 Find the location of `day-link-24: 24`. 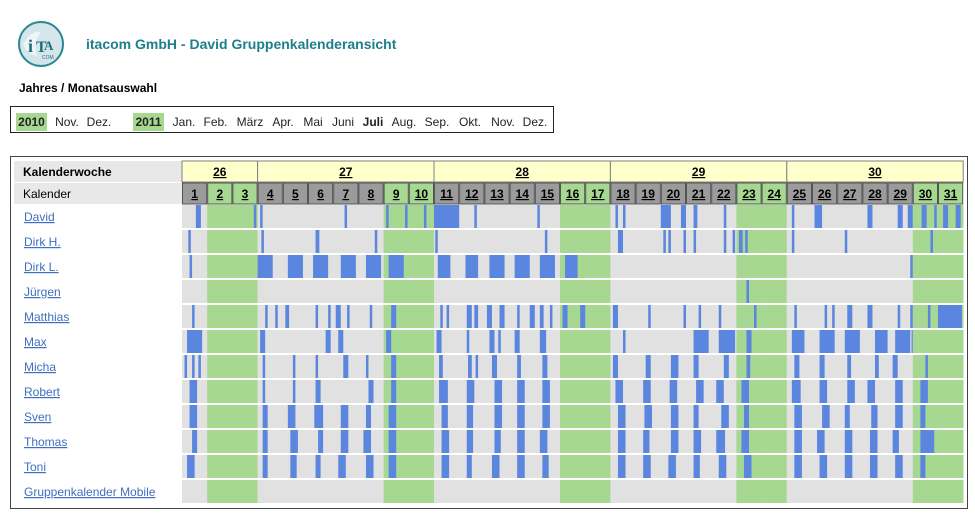

day-link-24: 24 is located at coordinates (775, 194).